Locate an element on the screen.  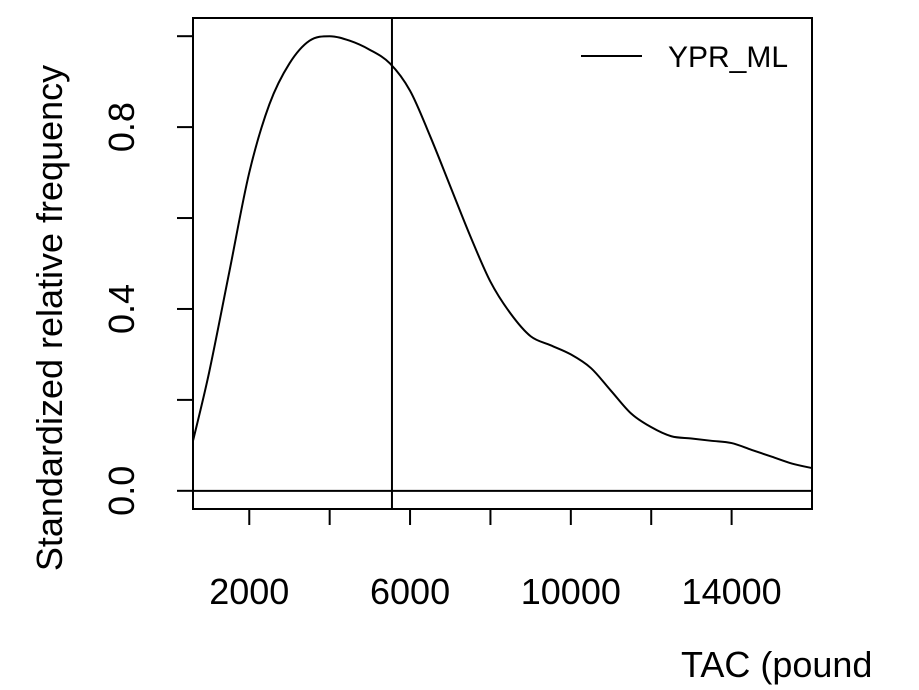
x-axis-title: TAC (pound is located at coordinates (776, 664).